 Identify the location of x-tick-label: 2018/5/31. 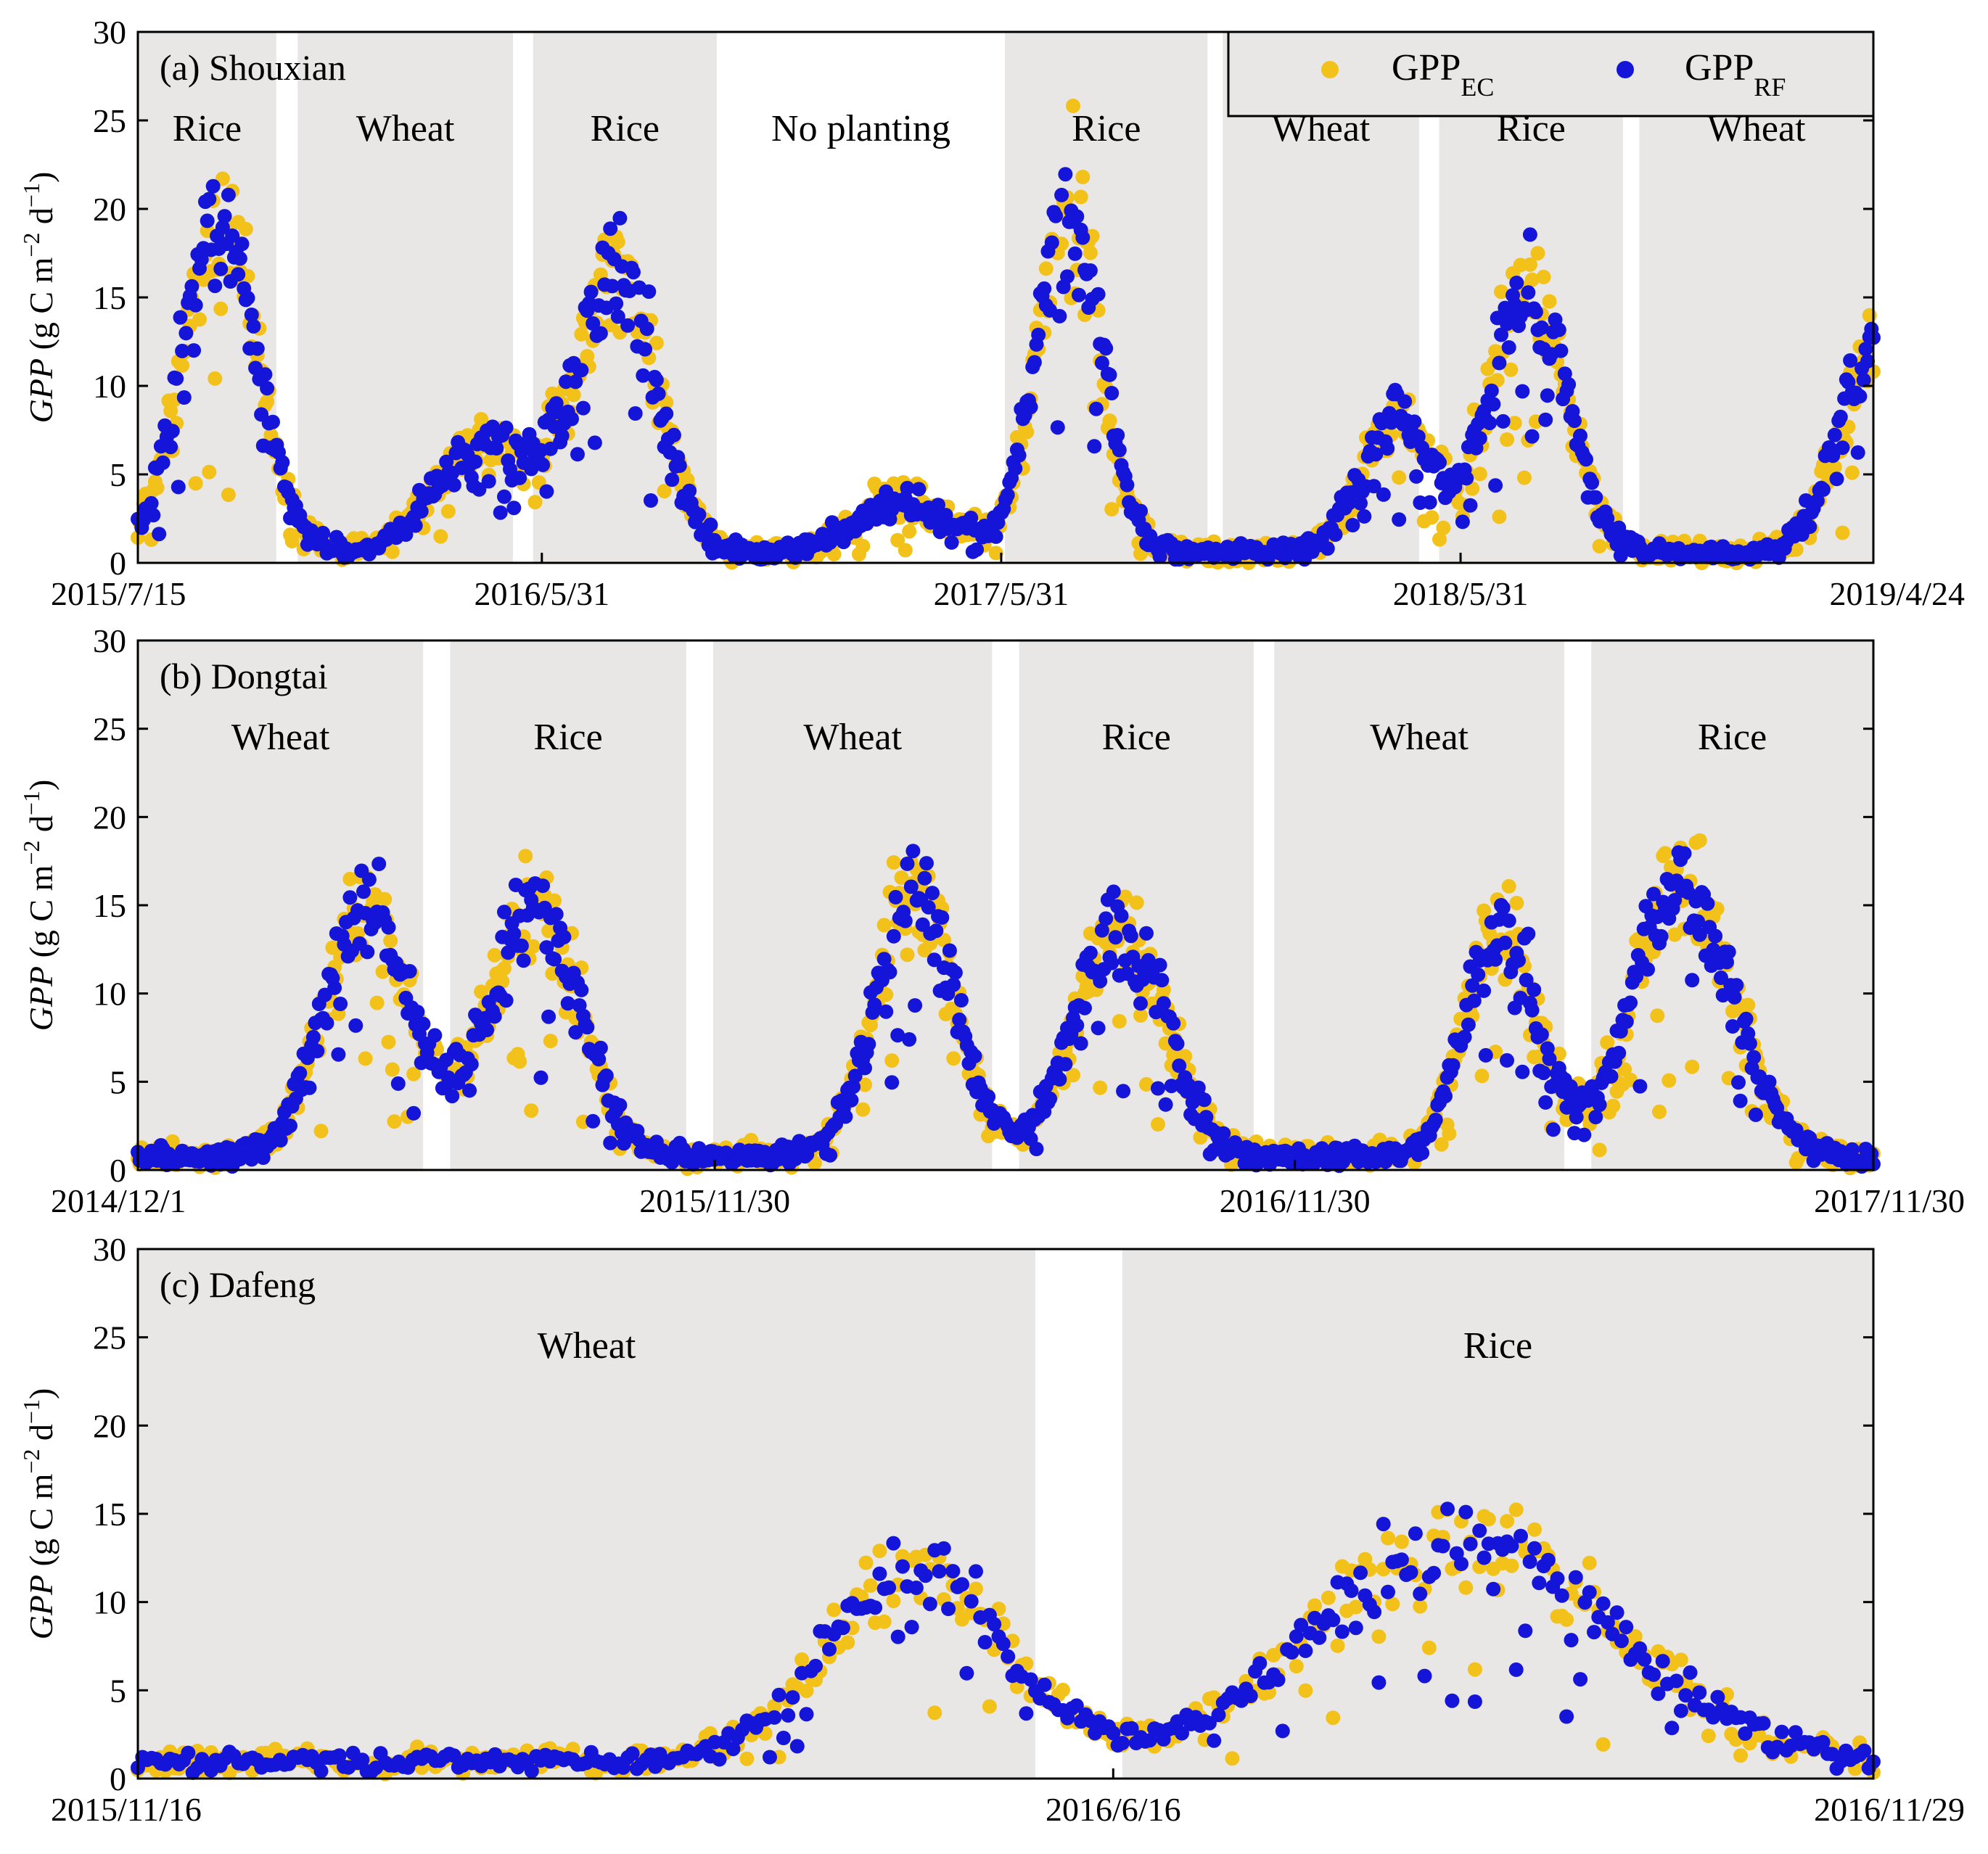
(1461, 593).